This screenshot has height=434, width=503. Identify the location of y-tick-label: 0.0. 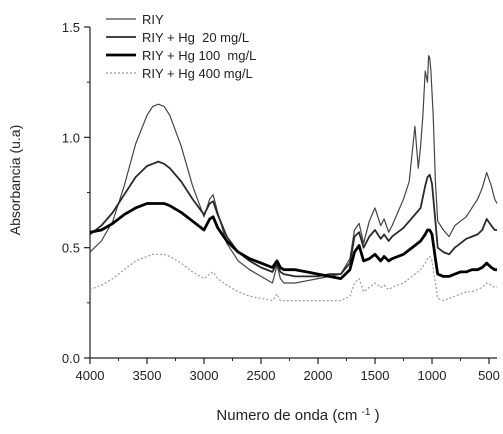
(71, 358).